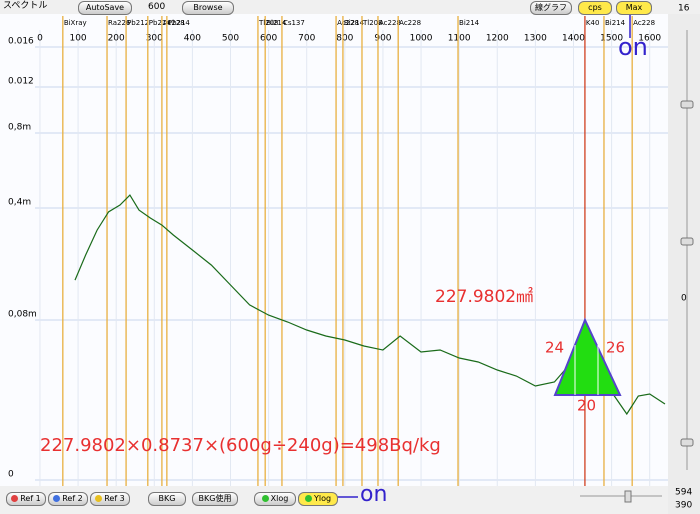 The image size is (700, 514). Describe the element at coordinates (114, 498) in the screenshot. I see `button-label: Ref 3` at that location.